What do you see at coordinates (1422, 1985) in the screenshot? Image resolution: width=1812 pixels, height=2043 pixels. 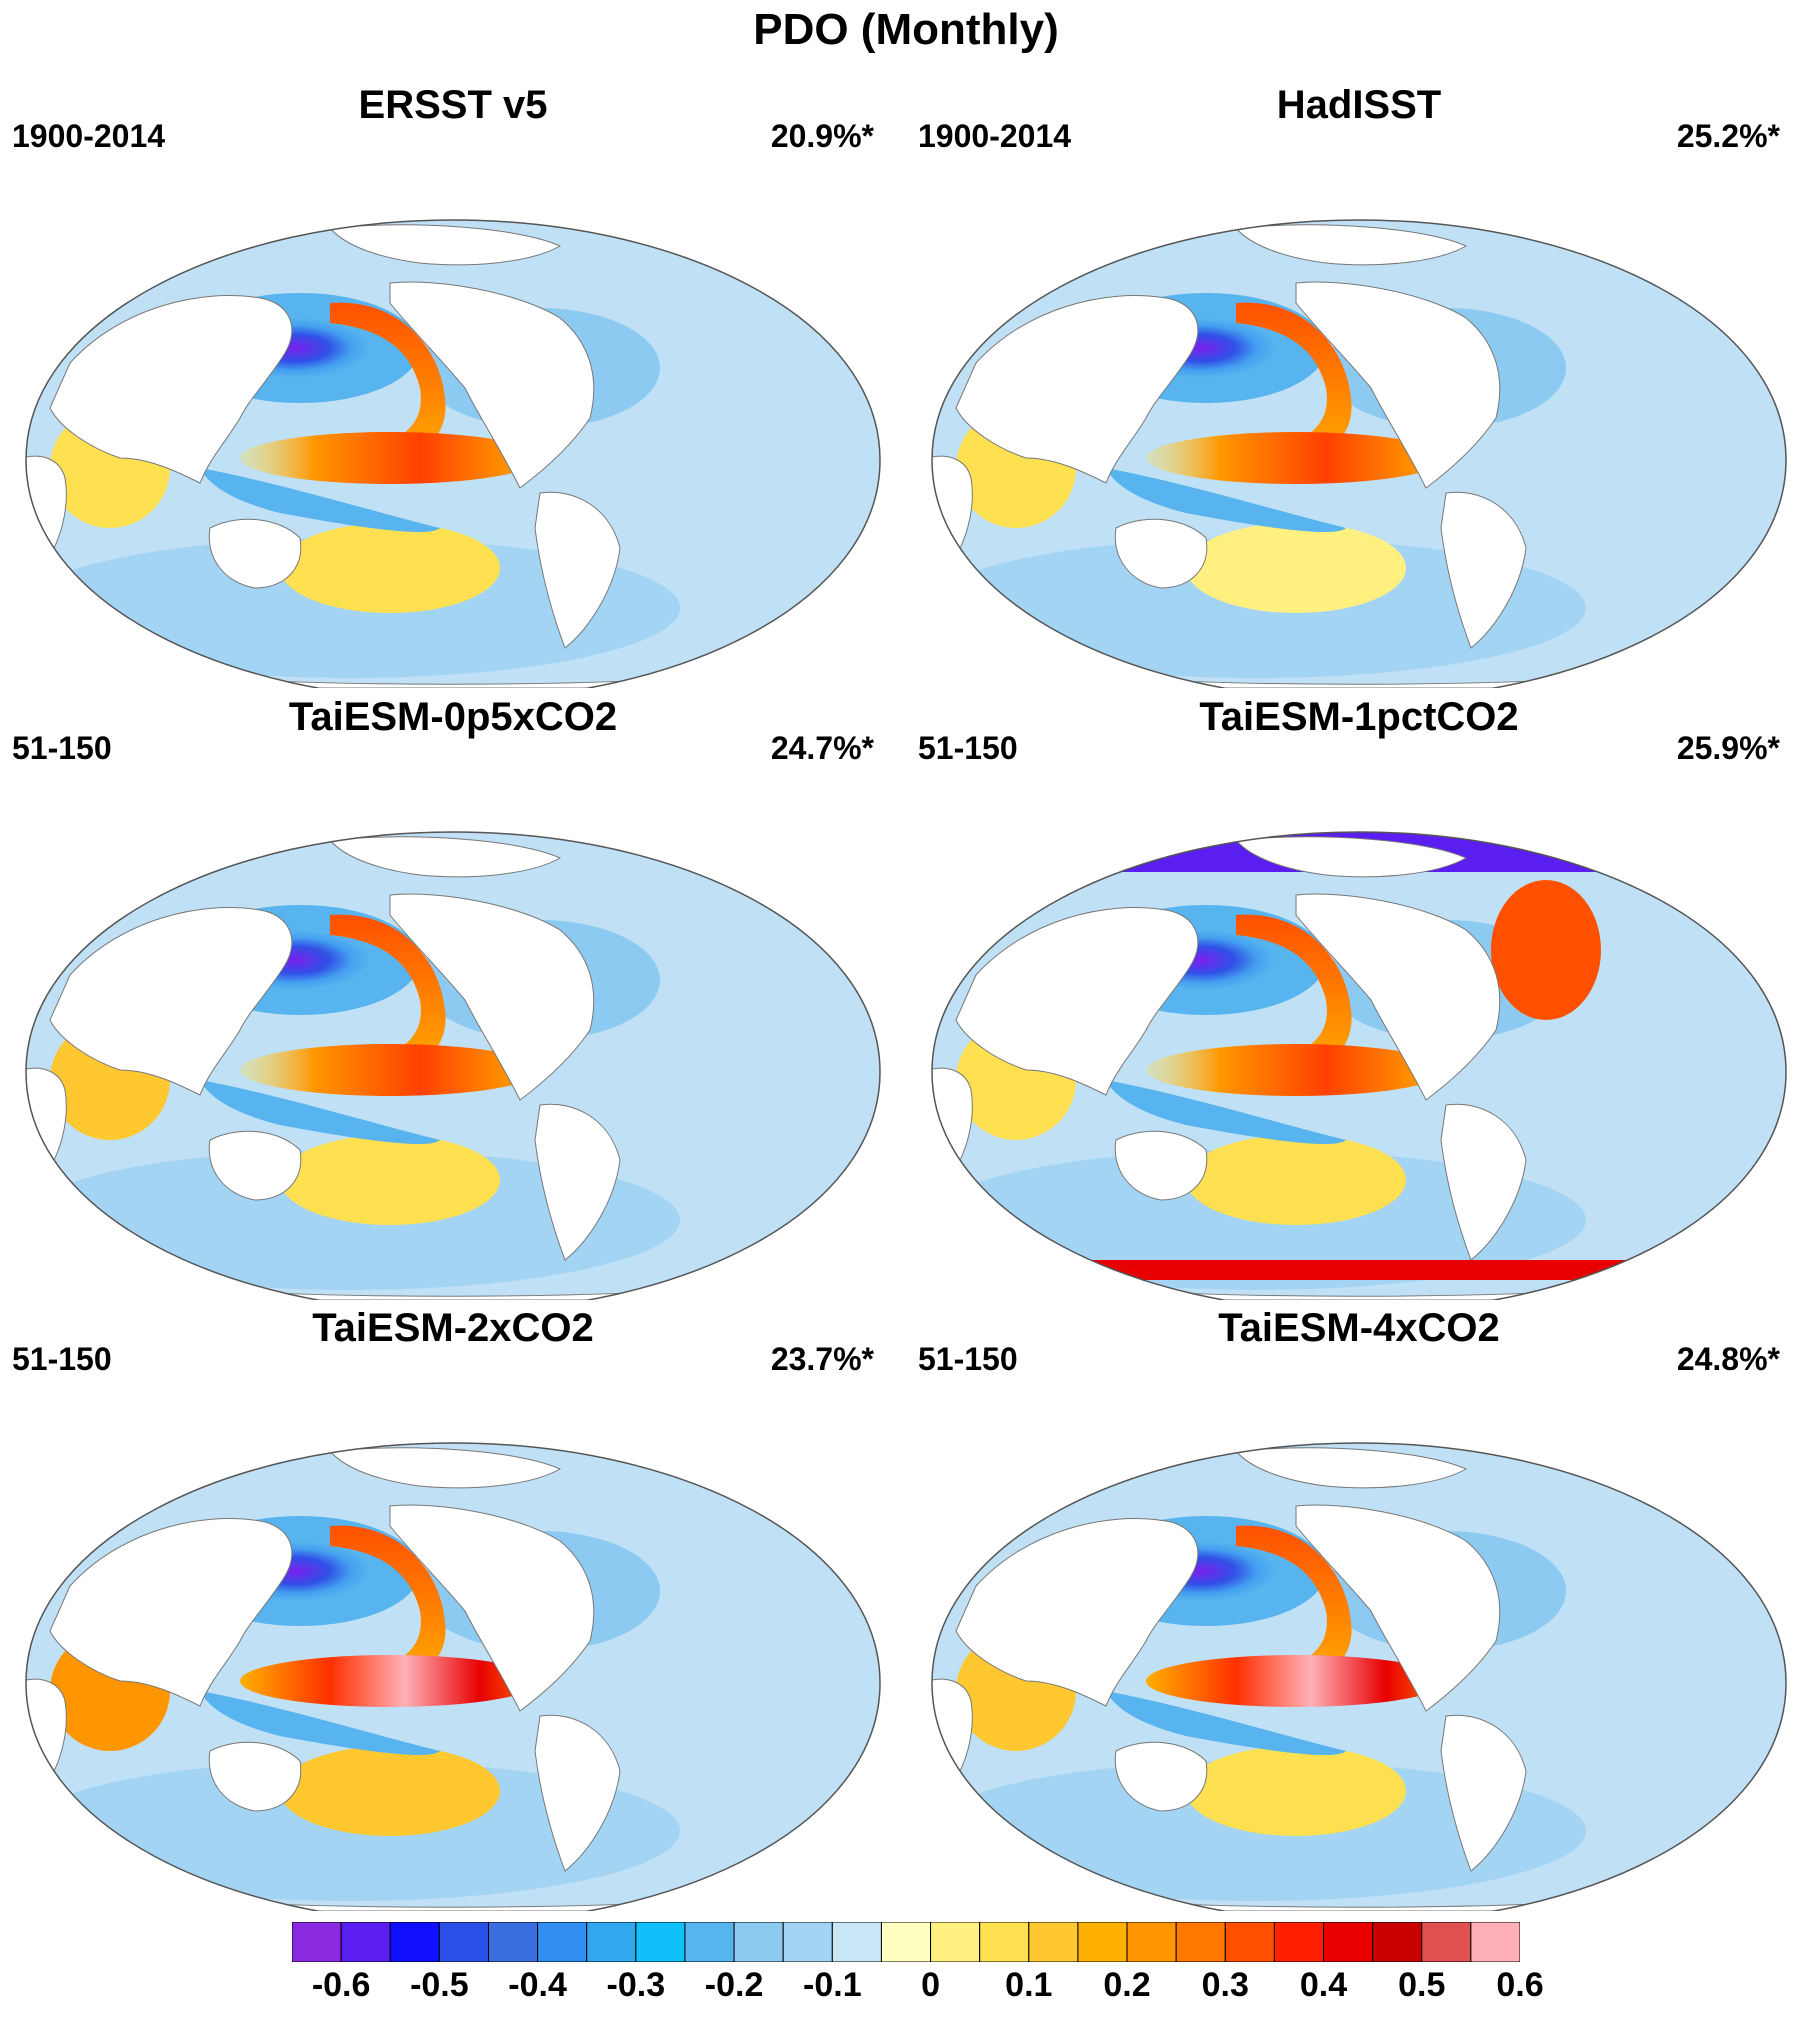 I see `colorbar-tick-label: 0.5` at bounding box center [1422, 1985].